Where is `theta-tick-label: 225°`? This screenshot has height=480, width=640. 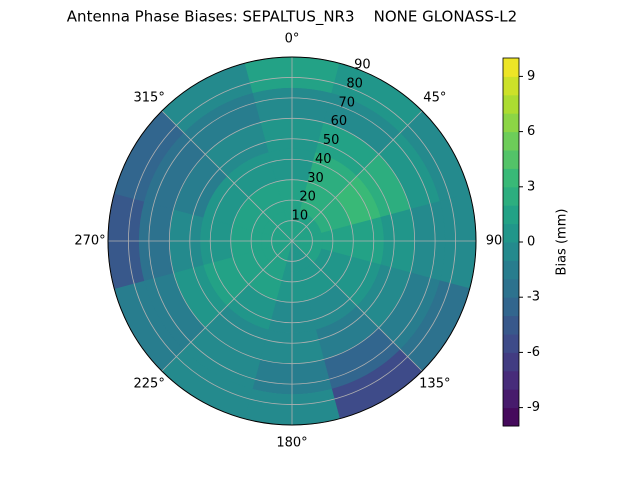
theta-tick-label: 225° is located at coordinates (149, 383).